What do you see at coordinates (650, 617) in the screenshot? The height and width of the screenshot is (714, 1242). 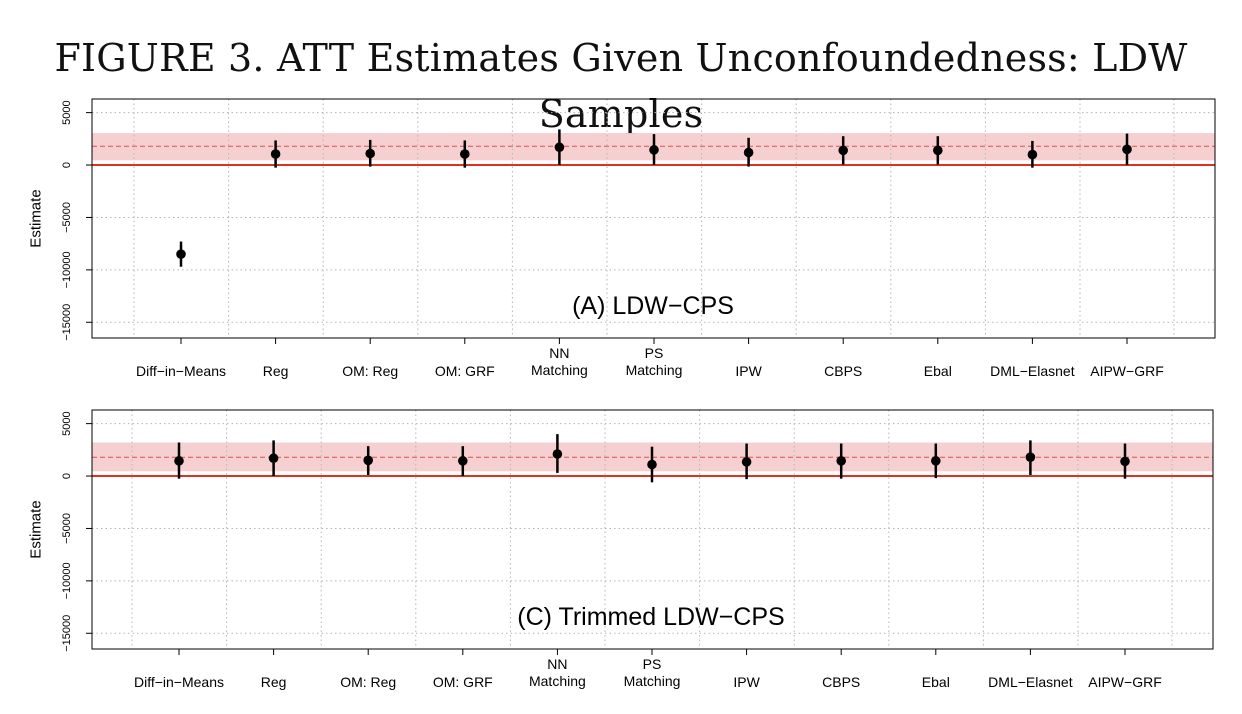 I see `panel-label: (C) Trimmed LDW−CPS` at bounding box center [650, 617].